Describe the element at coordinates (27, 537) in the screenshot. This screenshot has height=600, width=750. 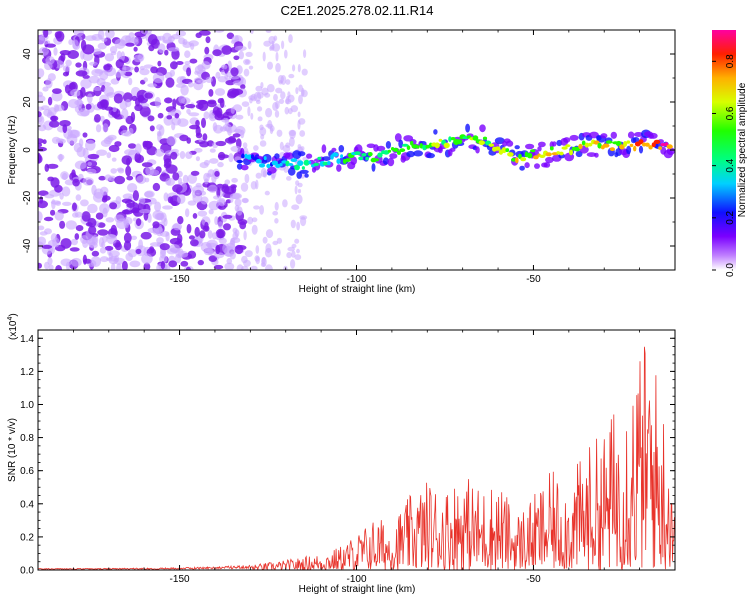
I see `y-tick-label: 0.2` at that location.